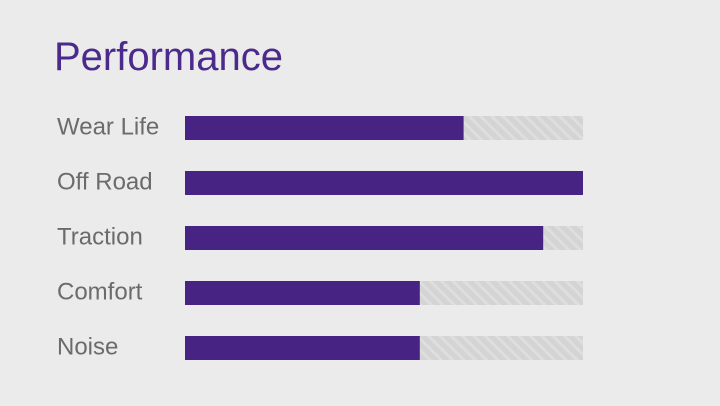 The height and width of the screenshot is (406, 720). Describe the element at coordinates (100, 236) in the screenshot. I see `category-label: Traction` at that location.